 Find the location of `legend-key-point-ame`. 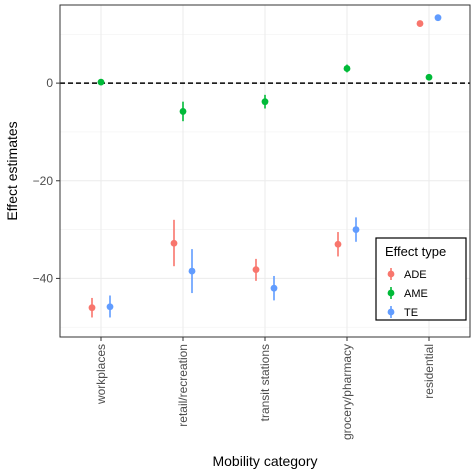

legend-key-point-ame is located at coordinates (391, 293).